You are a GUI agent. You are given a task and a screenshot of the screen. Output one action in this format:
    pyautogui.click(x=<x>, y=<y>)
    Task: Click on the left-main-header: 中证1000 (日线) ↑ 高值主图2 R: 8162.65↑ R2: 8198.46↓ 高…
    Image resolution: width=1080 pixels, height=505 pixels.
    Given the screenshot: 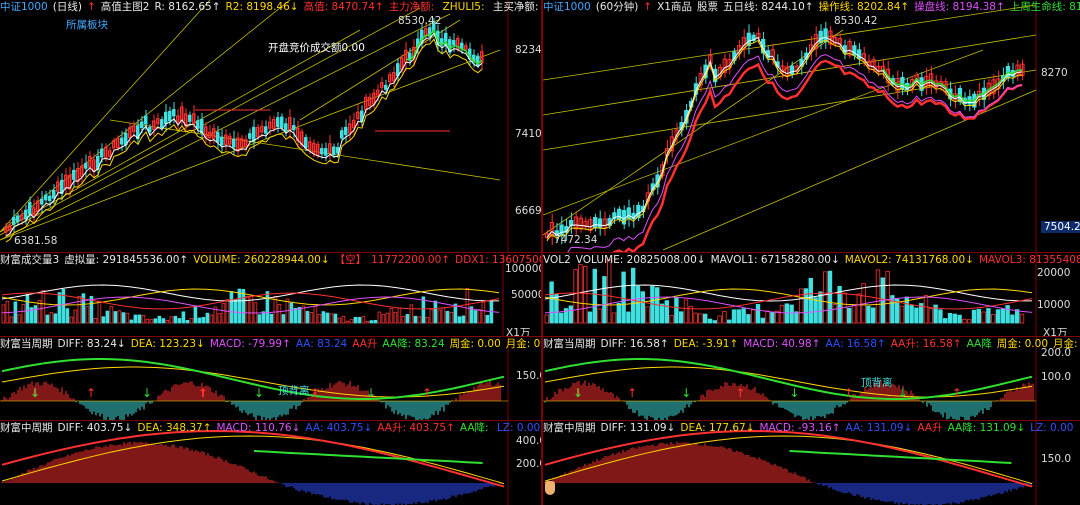 What is the action you would take?
    pyautogui.click(x=270, y=7)
    